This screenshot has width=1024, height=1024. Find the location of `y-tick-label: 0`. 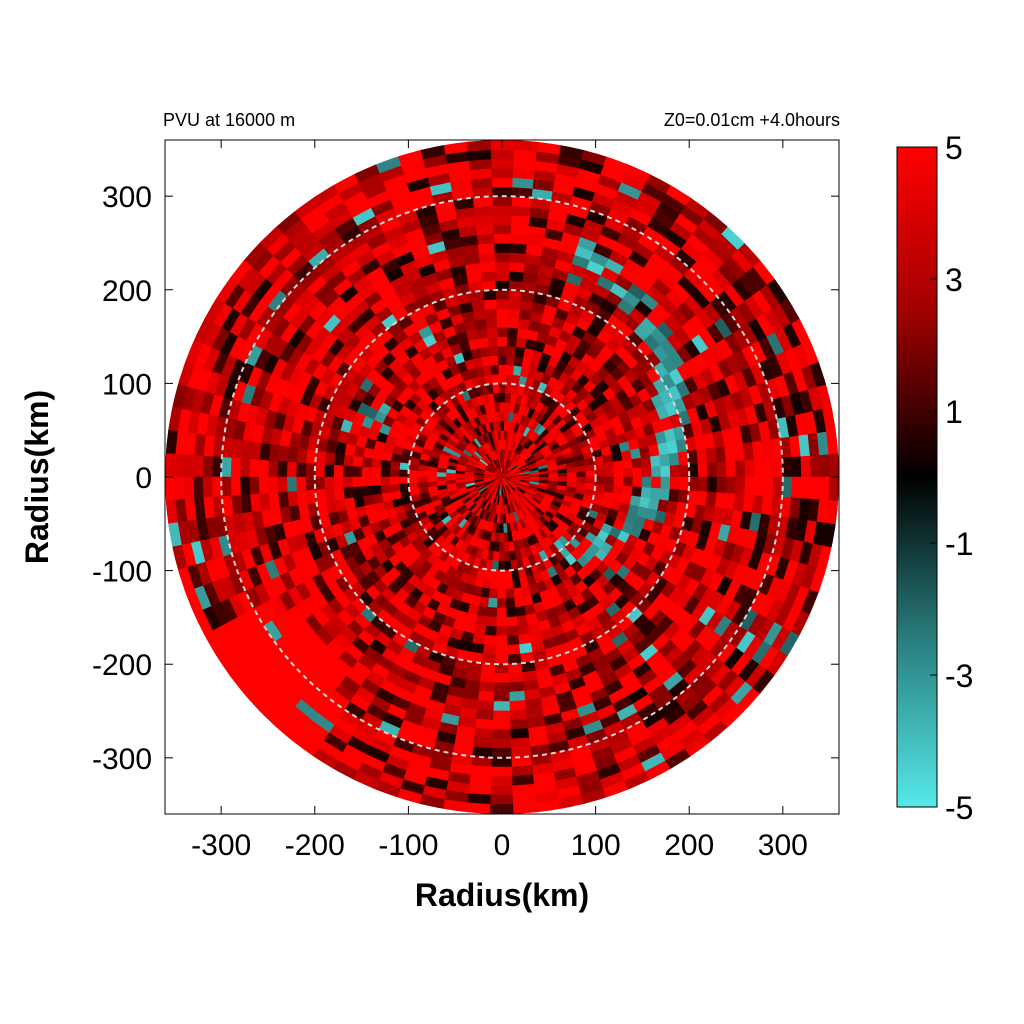

y-tick-label: 0 is located at coordinates (143, 478).